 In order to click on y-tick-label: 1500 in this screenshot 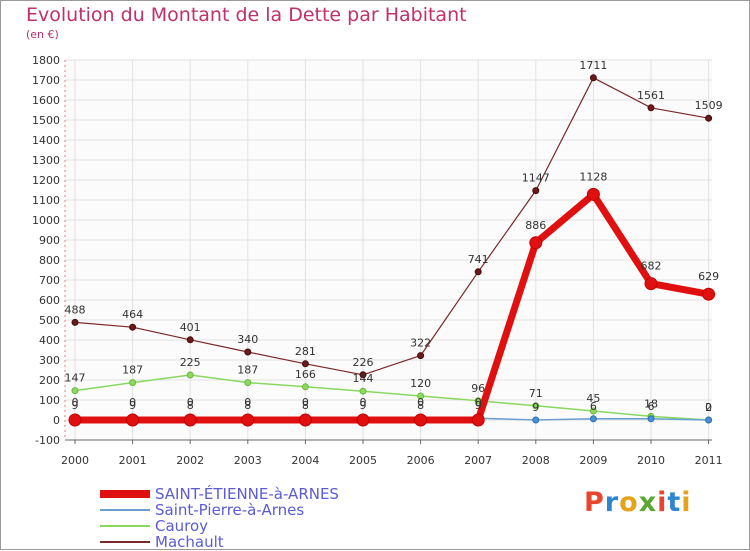, I will do `click(46, 120)`.